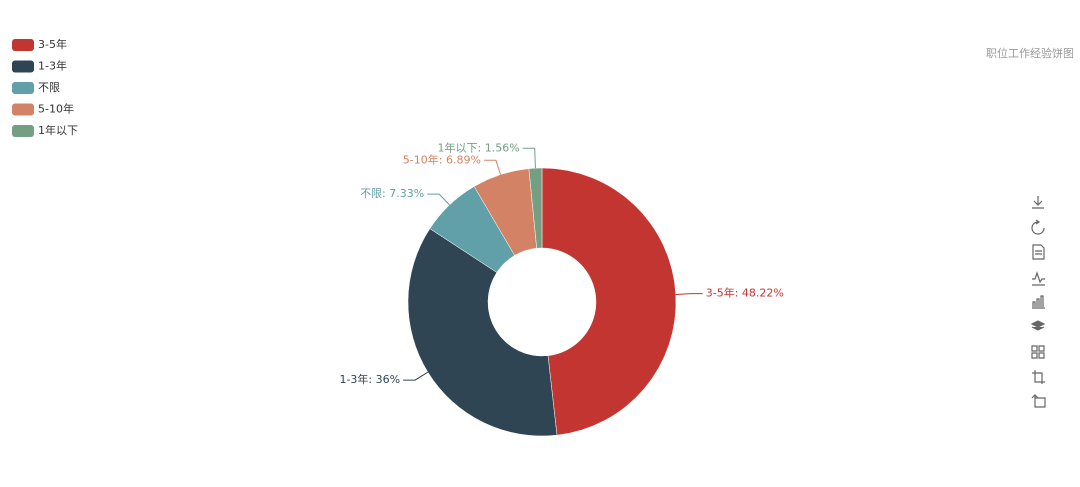 This screenshot has width=1080, height=487. I want to click on legend-label: 5-10年, so click(56, 109).